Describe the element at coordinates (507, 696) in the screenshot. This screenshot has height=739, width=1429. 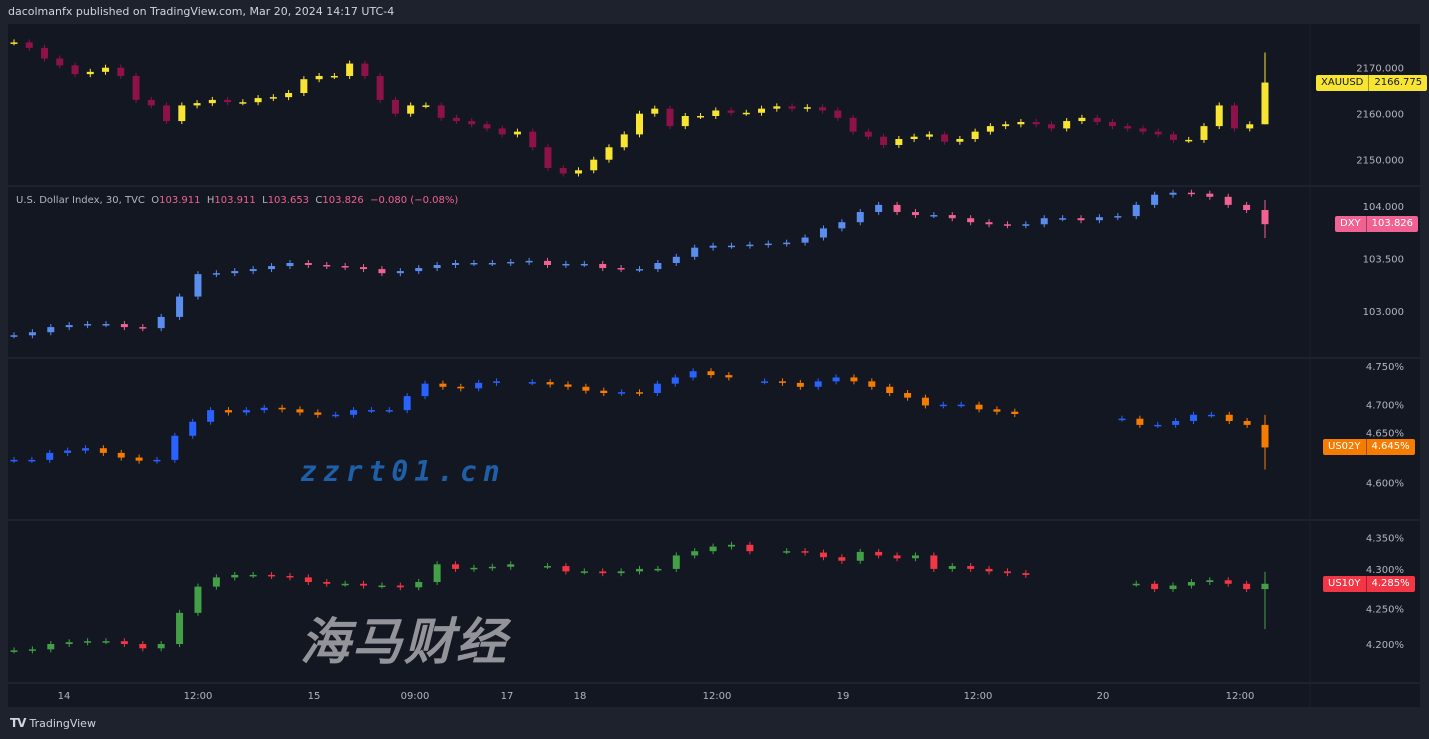
I see `time-tick-label: 17` at that location.